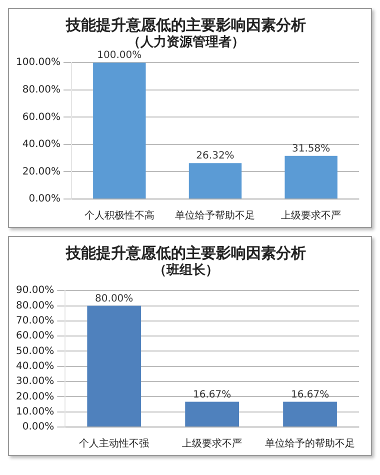  I want to click on y-tick-label: 10.00%, so click(35, 412).